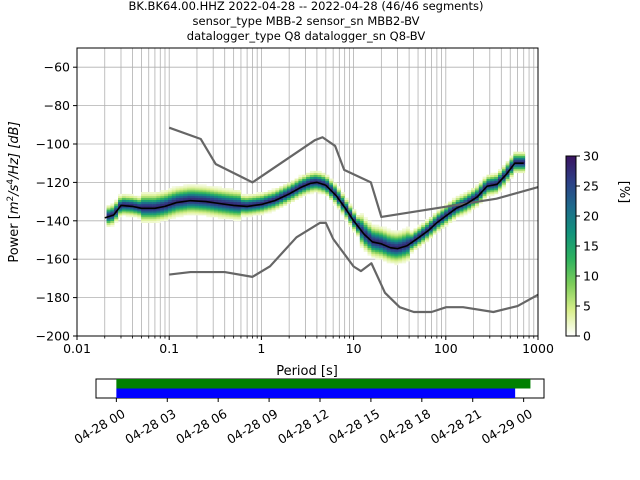 This screenshot has height=480, width=640. Describe the element at coordinates (354, 348) in the screenshot. I see `x-tick-label: 10` at that location.